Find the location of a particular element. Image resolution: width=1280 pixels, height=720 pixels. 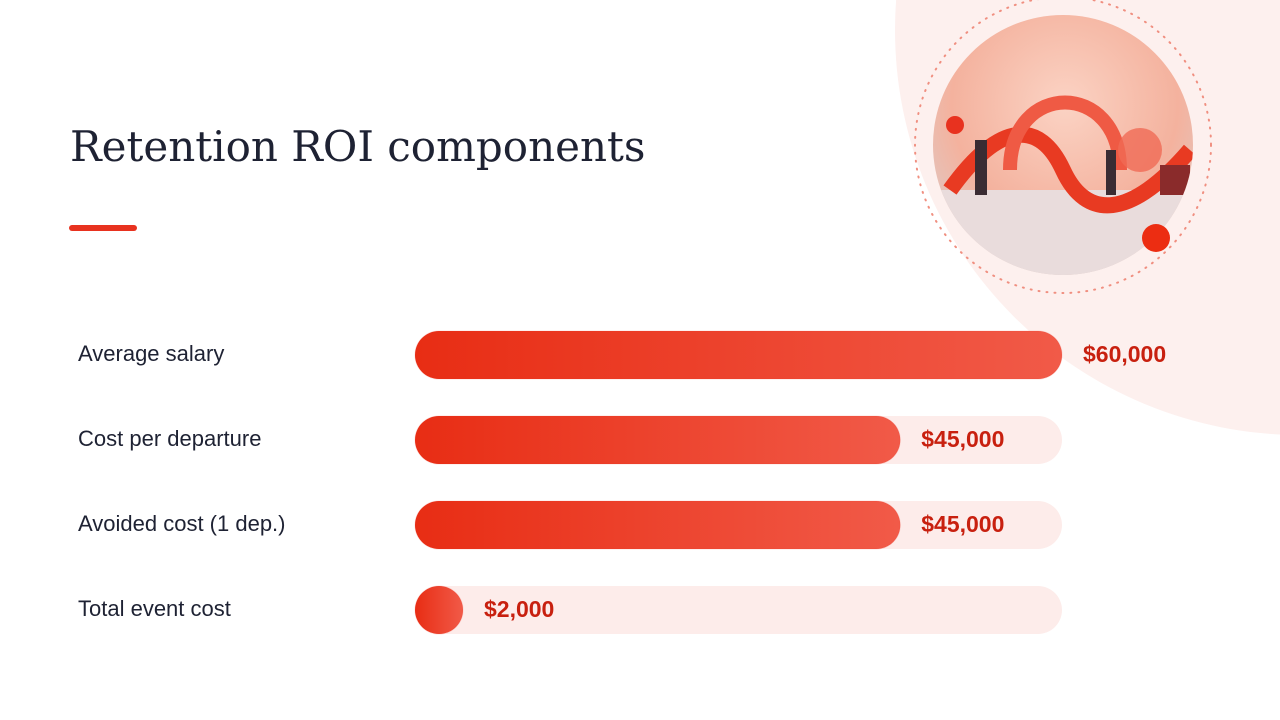

dotted-ring is located at coordinates (1063, 147).